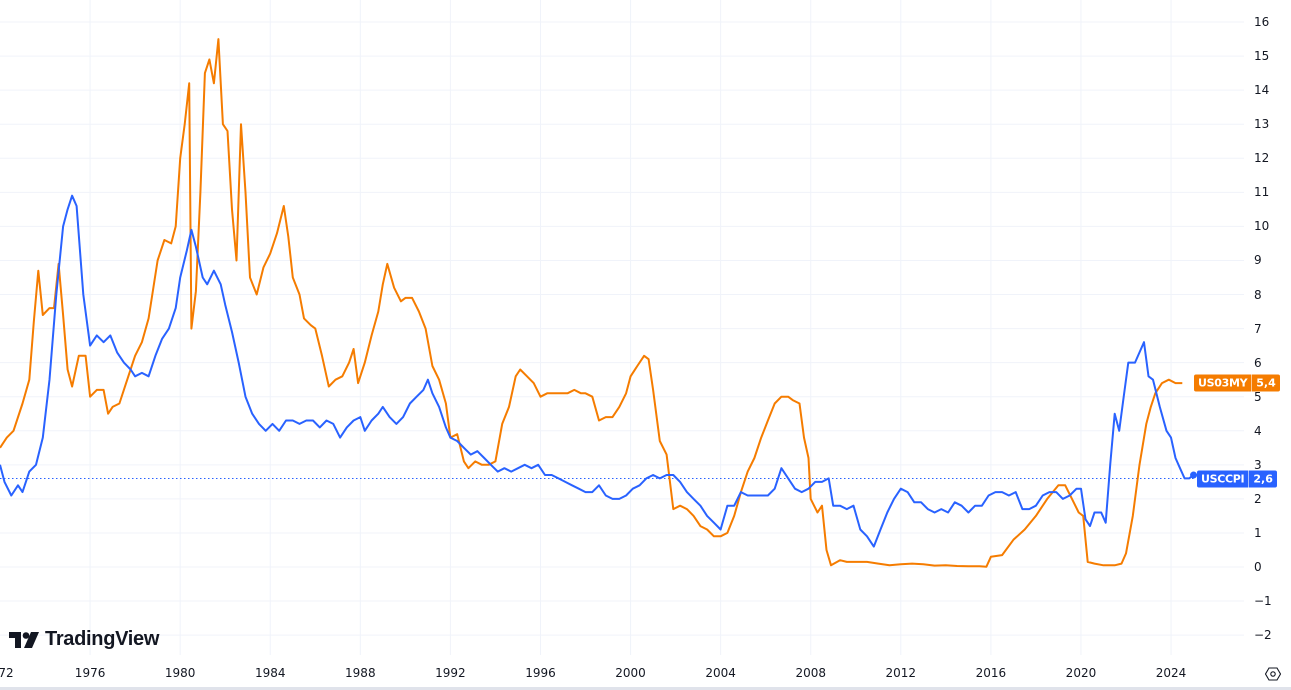 This screenshot has width=1291, height=690. I want to click on y-axis-tick-label: 16, so click(1262, 22).